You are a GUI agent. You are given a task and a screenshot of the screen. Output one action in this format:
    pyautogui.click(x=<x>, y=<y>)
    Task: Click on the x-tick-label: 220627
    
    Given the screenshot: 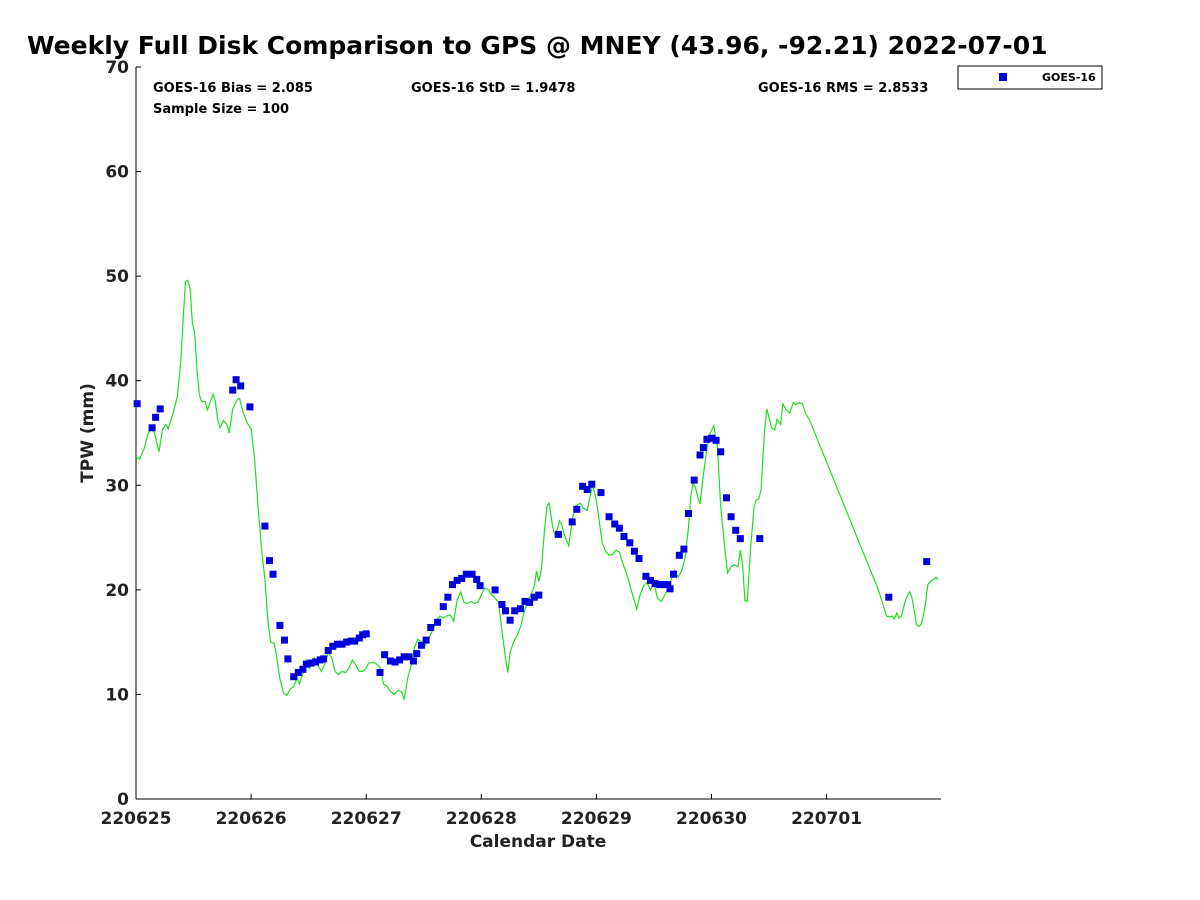 What is the action you would take?
    pyautogui.click(x=366, y=819)
    